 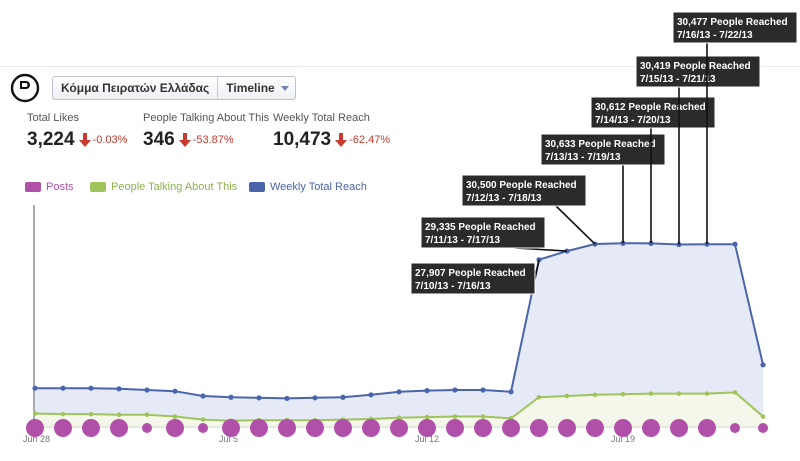 I want to click on annotation-reach-text: 30,633 People Reached, so click(x=600, y=144).